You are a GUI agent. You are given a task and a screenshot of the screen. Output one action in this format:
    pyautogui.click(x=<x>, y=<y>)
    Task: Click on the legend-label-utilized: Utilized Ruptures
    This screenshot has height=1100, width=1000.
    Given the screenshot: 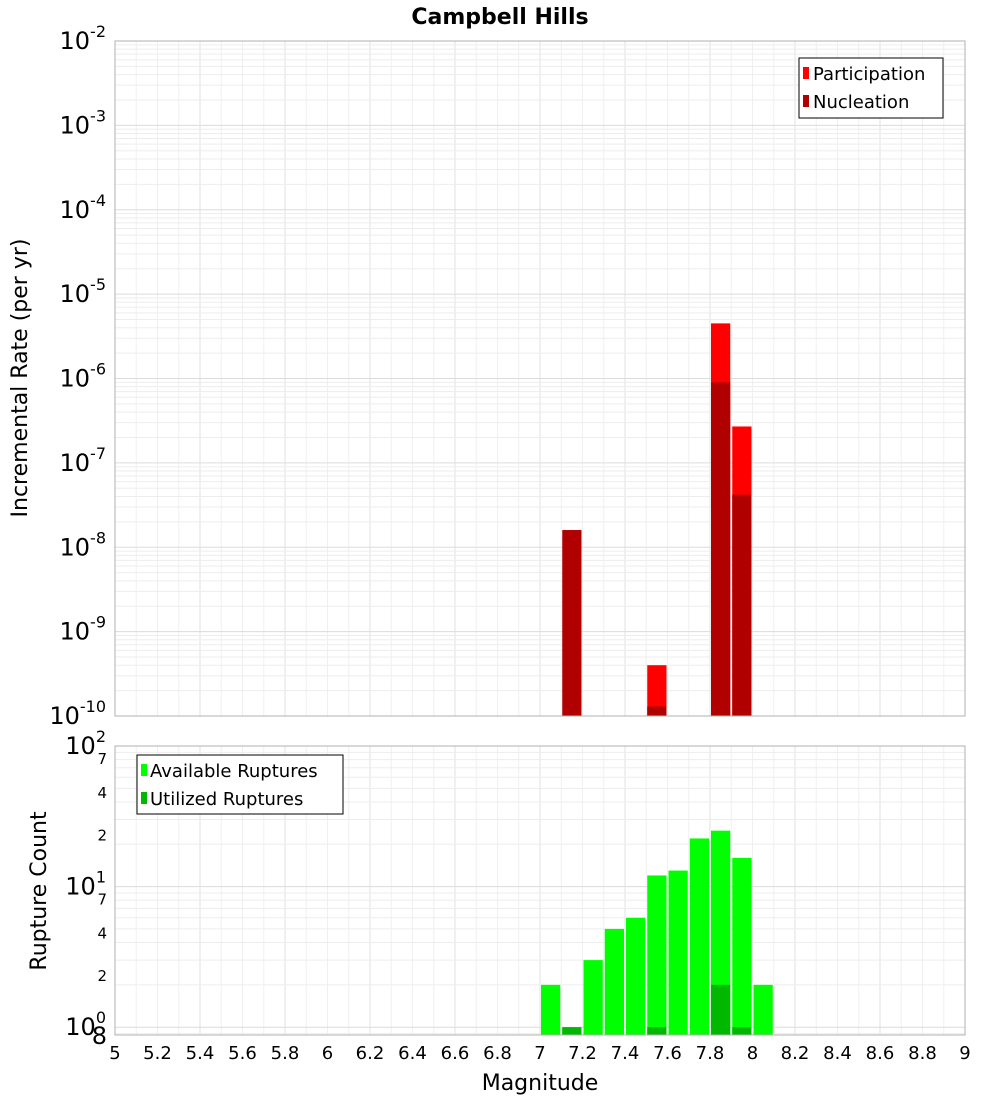 What is the action you would take?
    pyautogui.click(x=226, y=799)
    